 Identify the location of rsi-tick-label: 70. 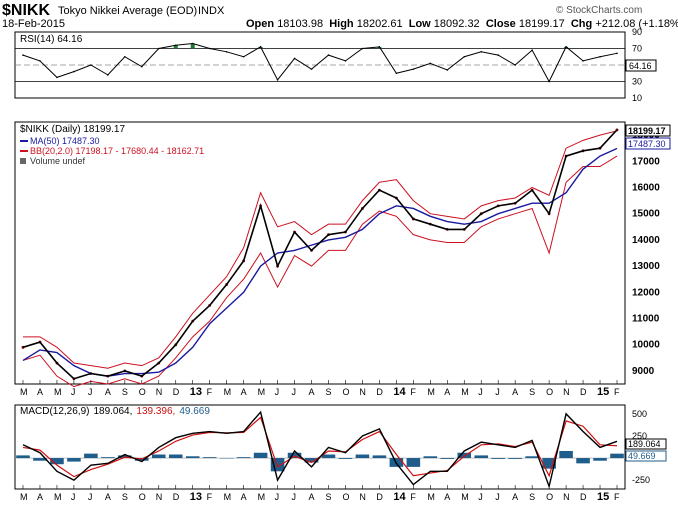
(637, 49).